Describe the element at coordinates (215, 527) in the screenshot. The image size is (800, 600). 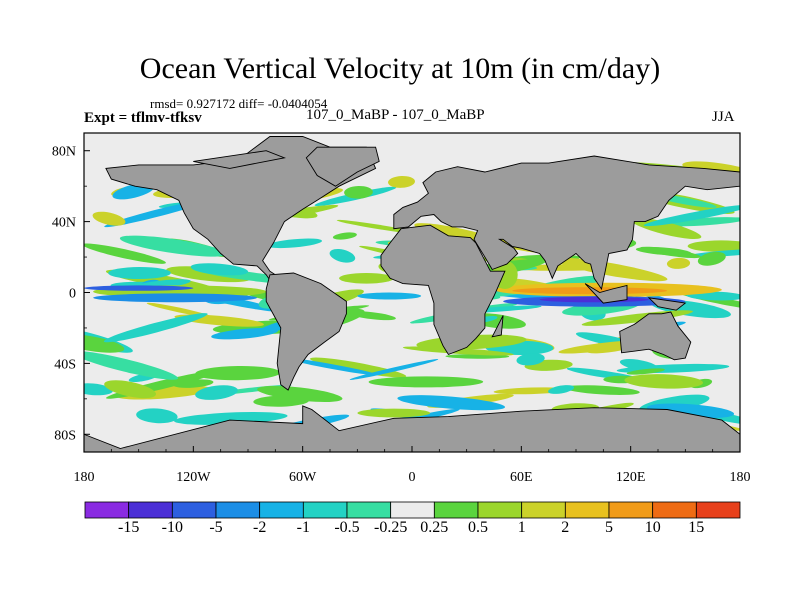
I see `colorbar-label: -5` at that location.